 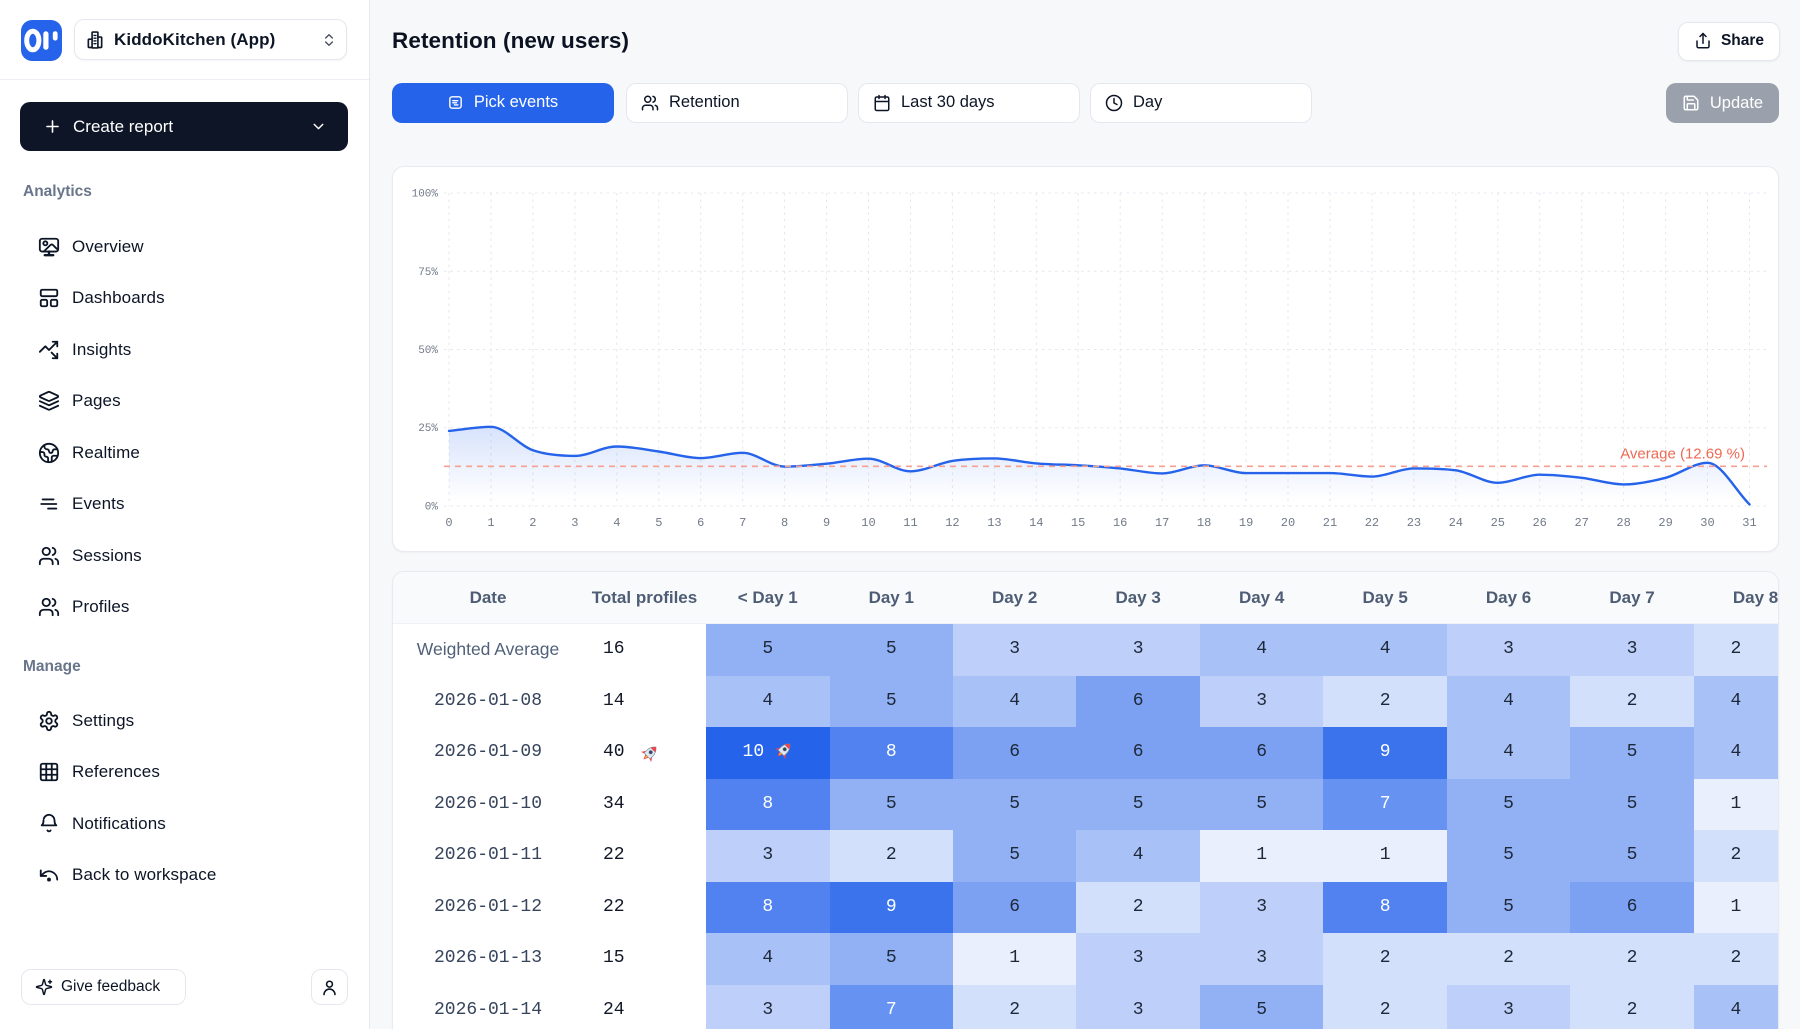 I want to click on svg-text: 22, so click(x=1372, y=523).